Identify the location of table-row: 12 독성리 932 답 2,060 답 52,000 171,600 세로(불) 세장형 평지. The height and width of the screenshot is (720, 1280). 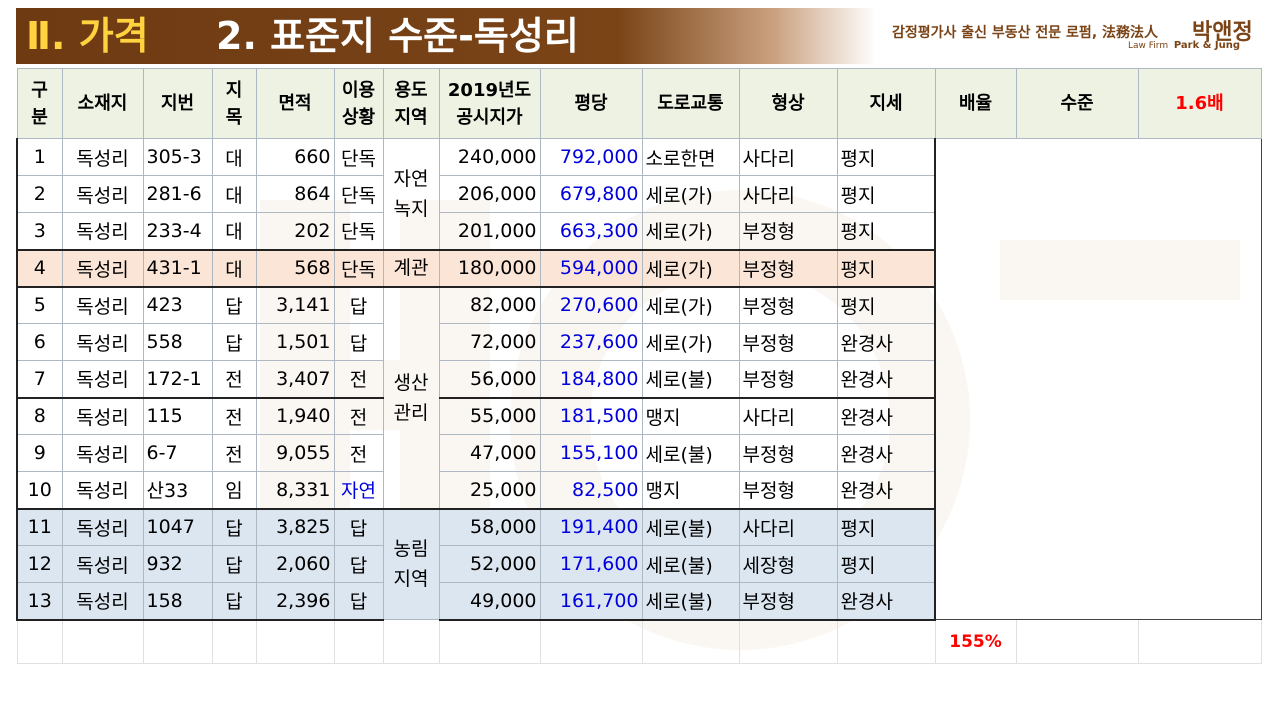
(638, 564).